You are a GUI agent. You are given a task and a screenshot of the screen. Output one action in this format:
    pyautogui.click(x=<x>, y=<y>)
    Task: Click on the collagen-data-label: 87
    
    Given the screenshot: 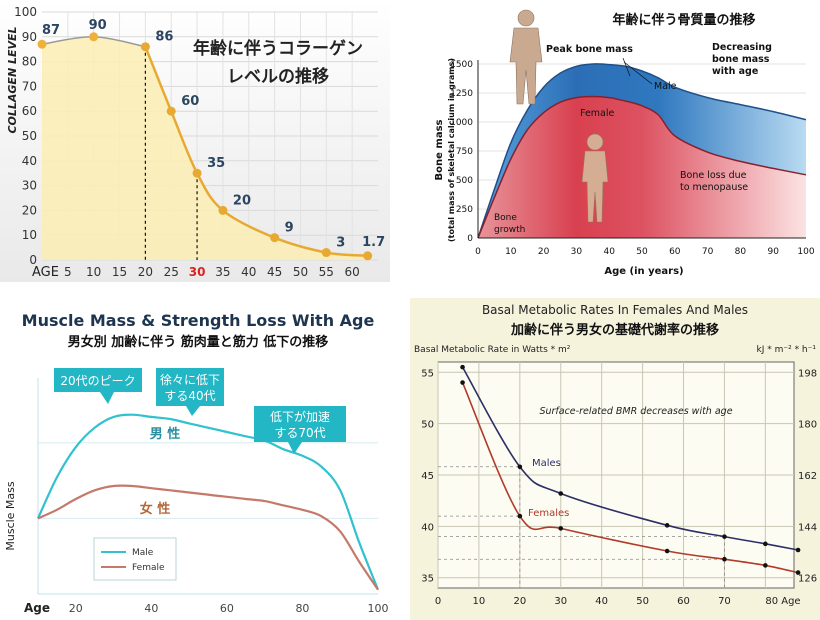 What is the action you would take?
    pyautogui.click(x=51, y=30)
    